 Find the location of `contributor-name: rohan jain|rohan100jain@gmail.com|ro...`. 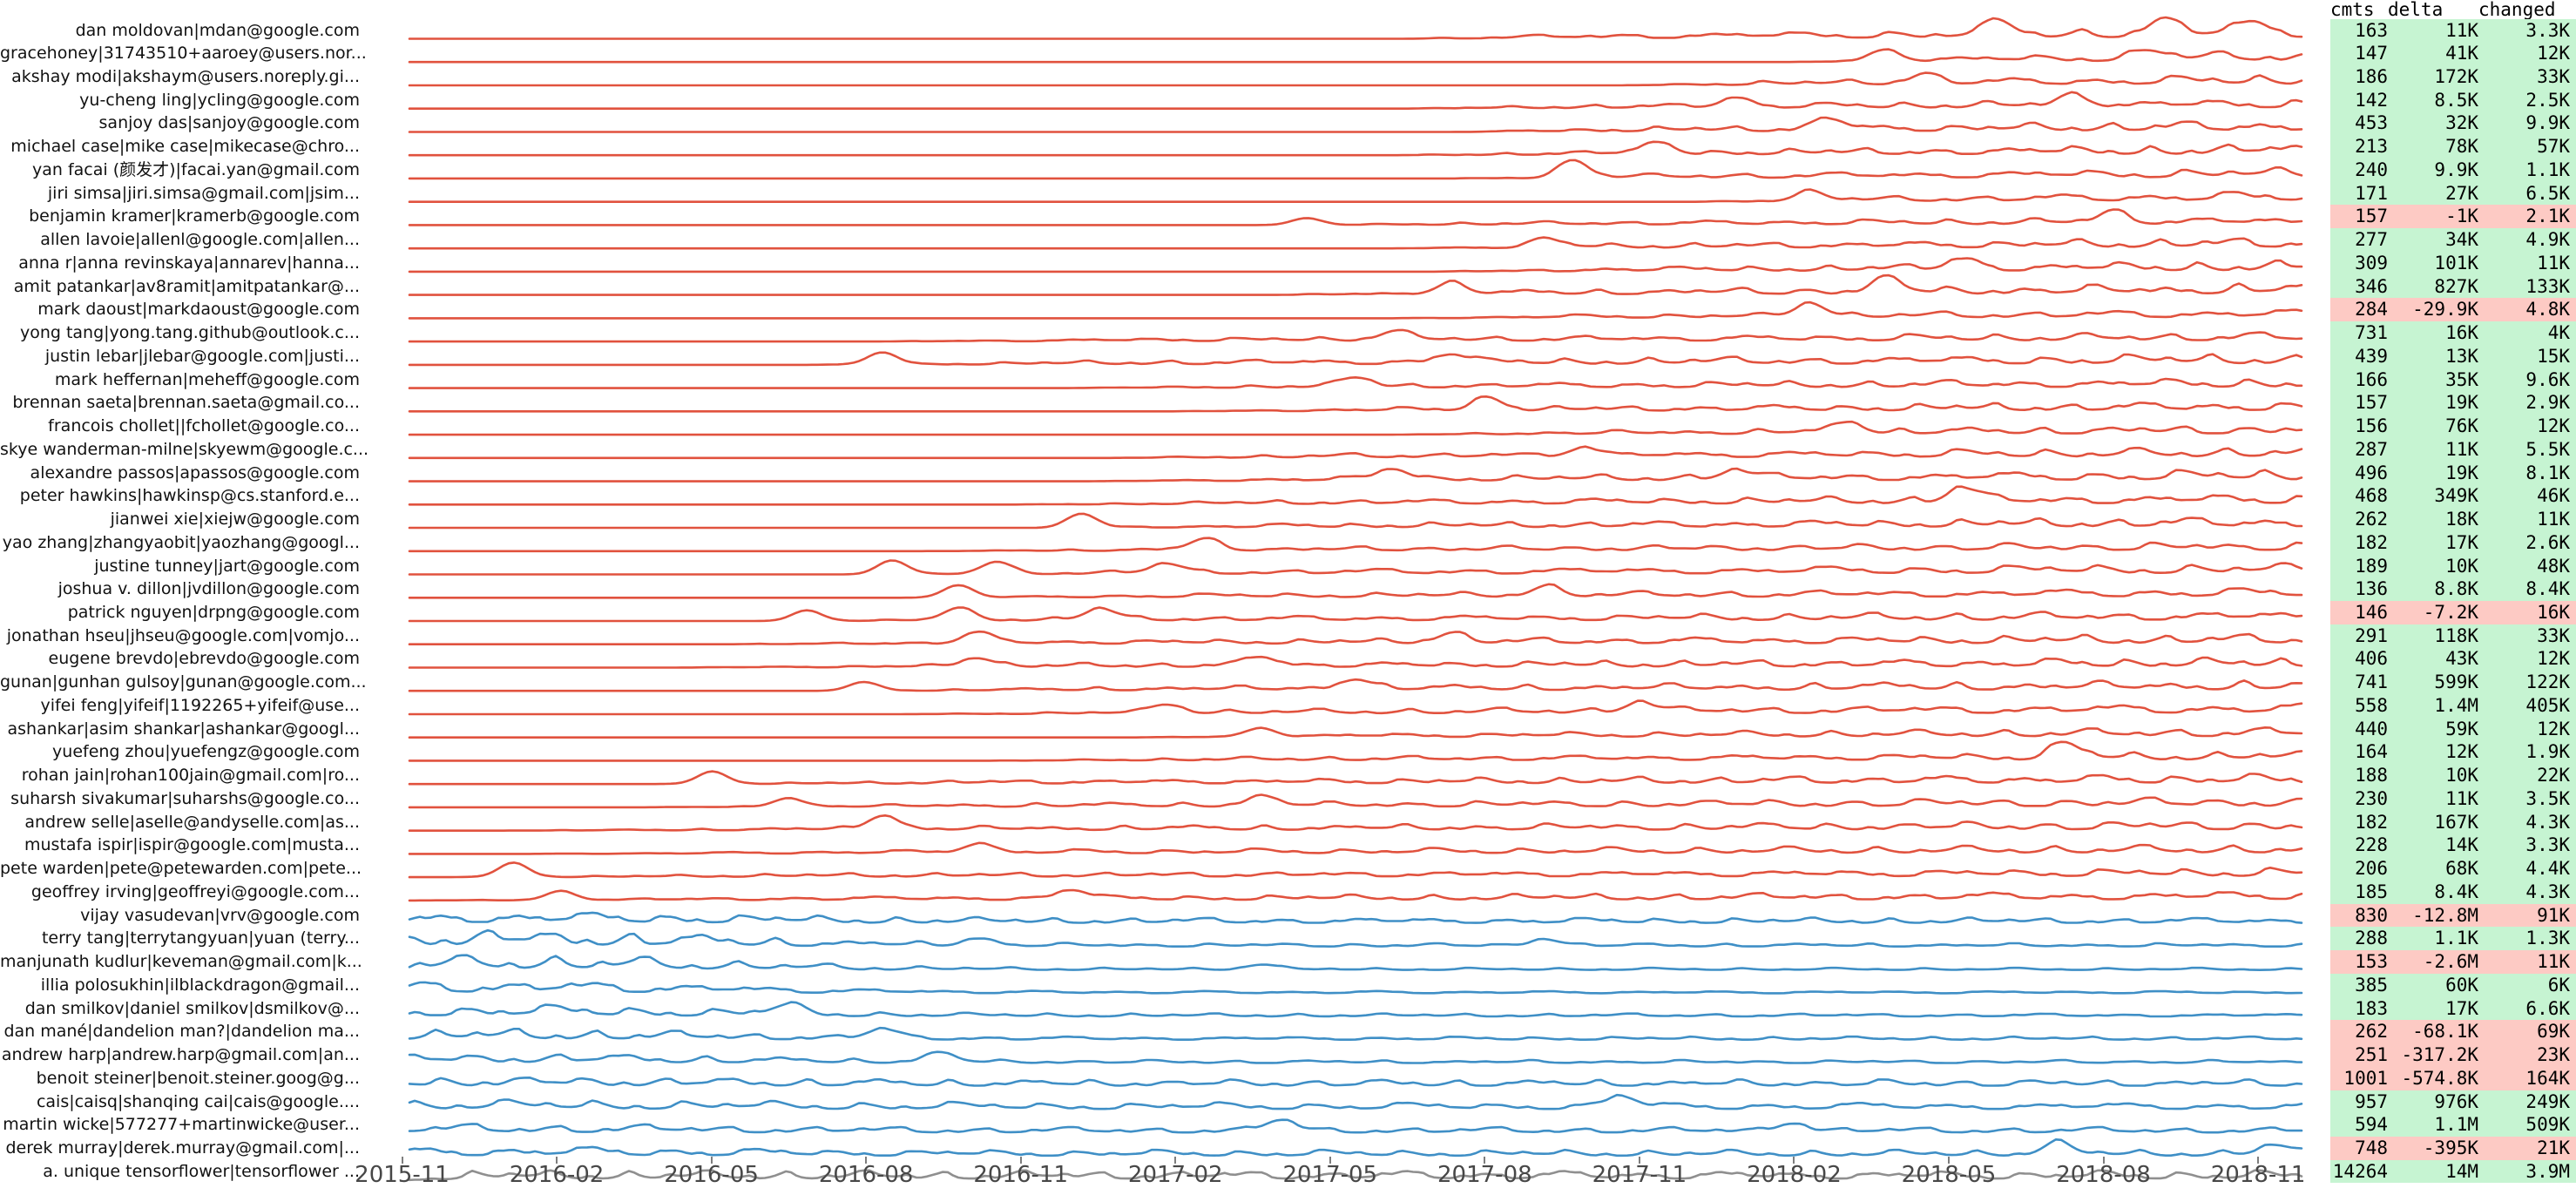

contributor-name: rohan jain|rohan100jain@gmail.com|ro... is located at coordinates (190, 776).